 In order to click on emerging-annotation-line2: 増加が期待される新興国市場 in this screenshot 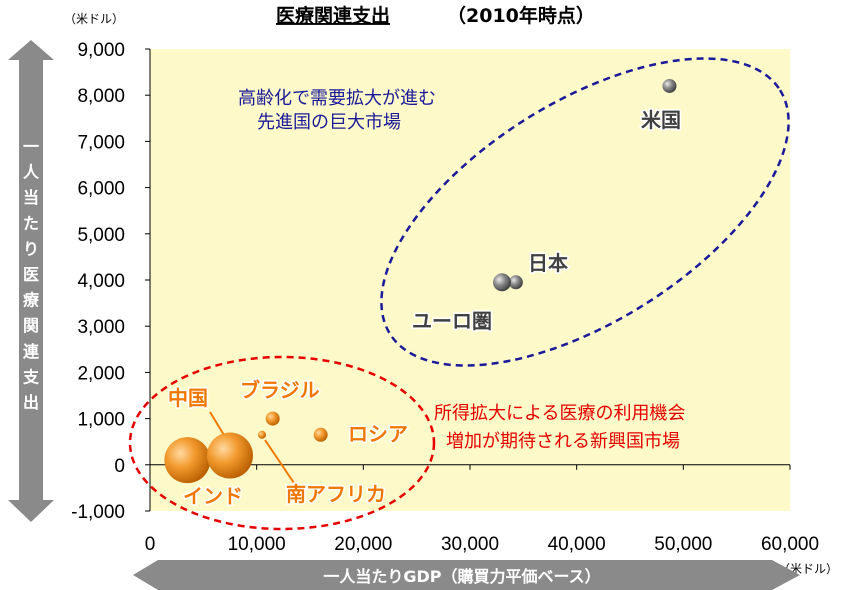, I will do `click(563, 441)`.